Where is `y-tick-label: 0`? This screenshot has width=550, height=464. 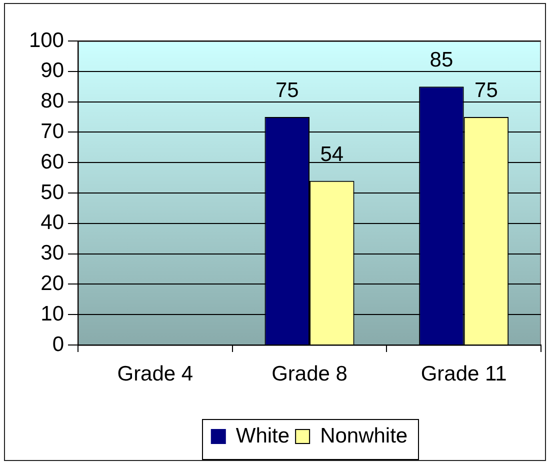 y-tick-label: 0 is located at coordinates (58, 344).